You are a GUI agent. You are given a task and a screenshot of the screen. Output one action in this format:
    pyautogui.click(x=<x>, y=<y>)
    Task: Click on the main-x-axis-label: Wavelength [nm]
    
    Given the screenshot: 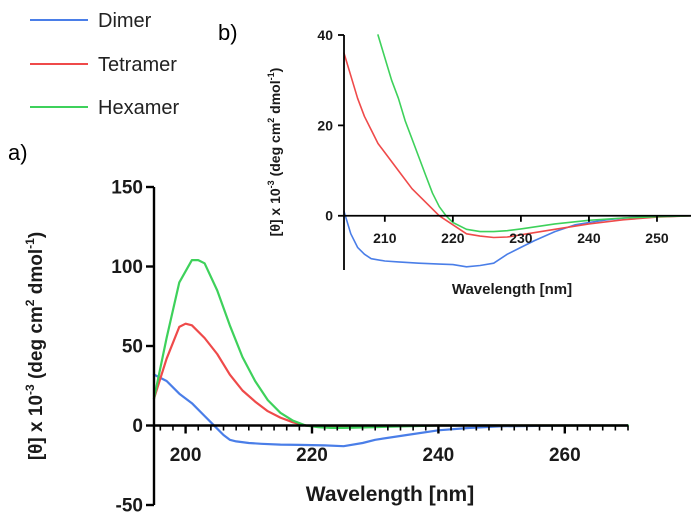 What is the action you would take?
    pyautogui.click(x=390, y=494)
    